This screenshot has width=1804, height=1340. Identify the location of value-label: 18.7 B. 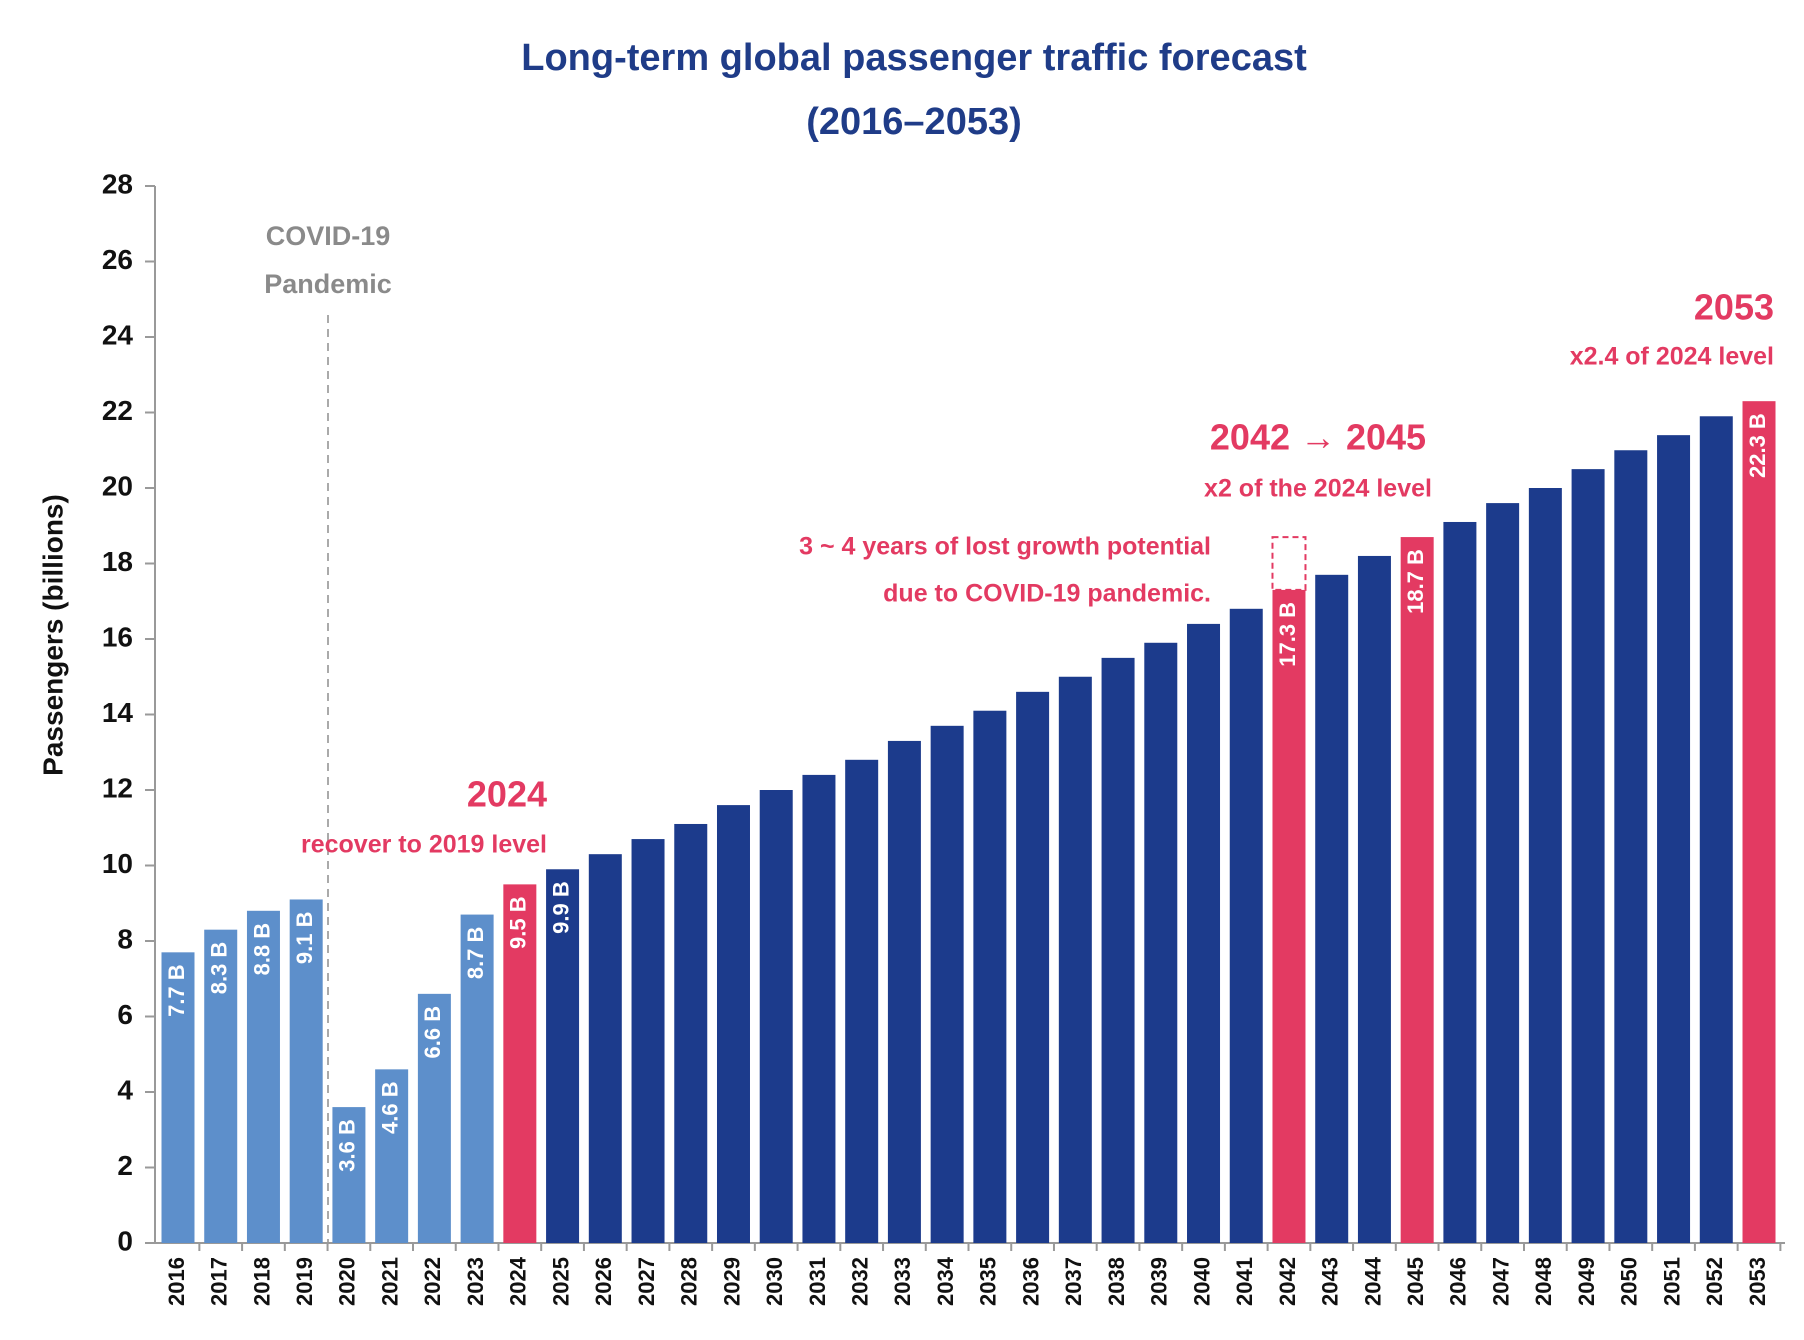
(1415, 581).